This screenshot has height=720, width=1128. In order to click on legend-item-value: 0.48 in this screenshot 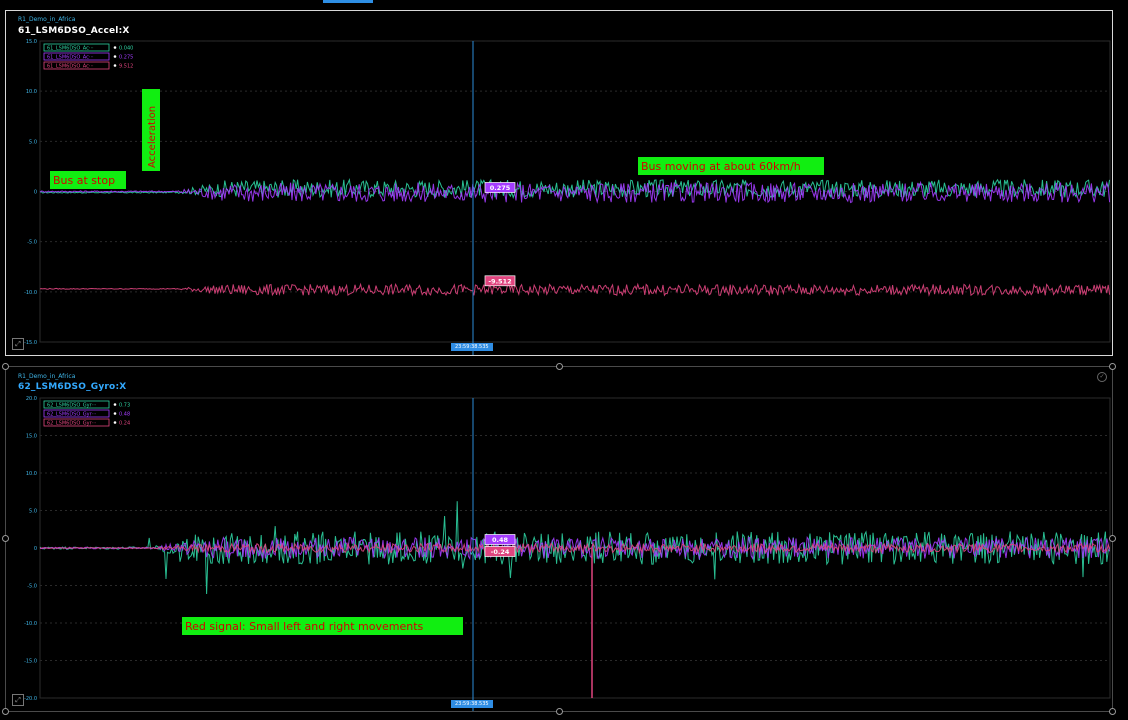, I will do `click(124, 415)`.